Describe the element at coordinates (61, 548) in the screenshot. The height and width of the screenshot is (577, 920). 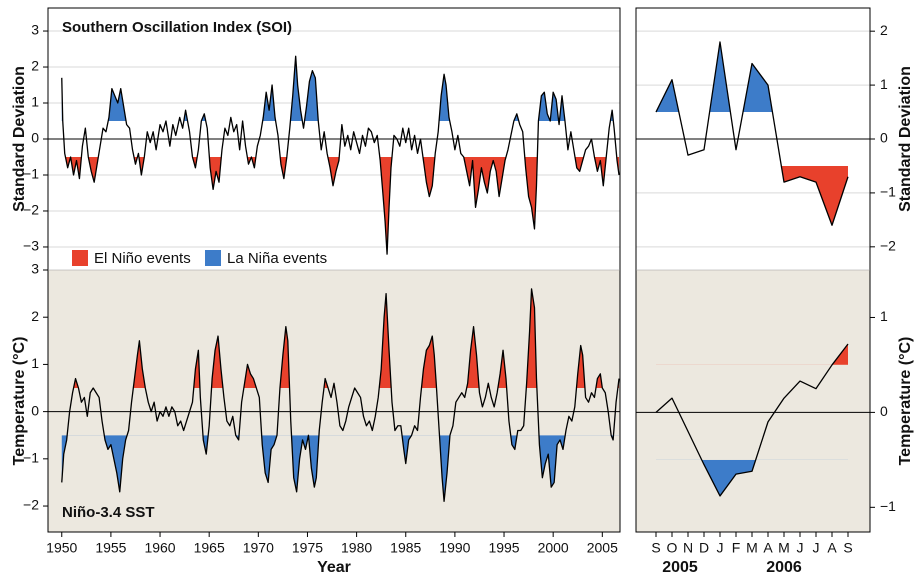
I see `x-tick-label: 1950` at that location.